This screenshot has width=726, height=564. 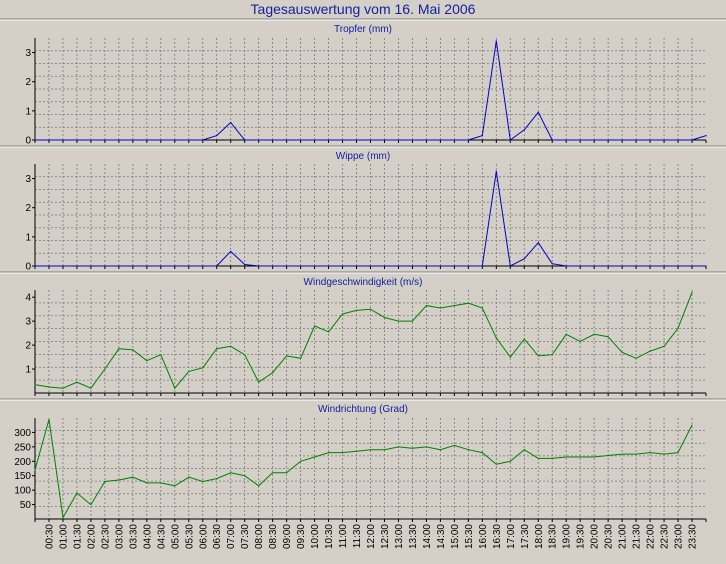 What do you see at coordinates (91, 536) in the screenshot?
I see `x-tick-label: 02:00` at bounding box center [91, 536].